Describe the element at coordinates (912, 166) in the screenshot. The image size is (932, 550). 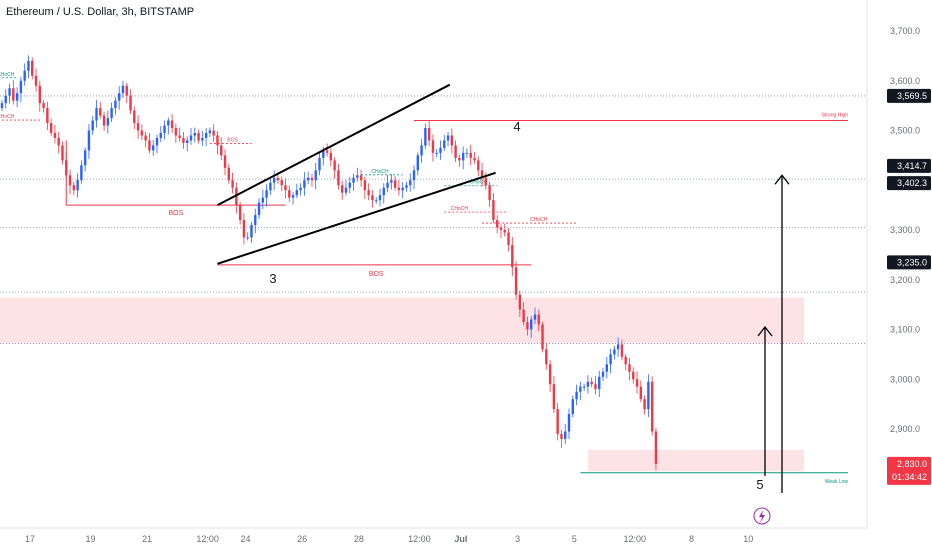
I see `price-badge-text: 3,414.7` at that location.